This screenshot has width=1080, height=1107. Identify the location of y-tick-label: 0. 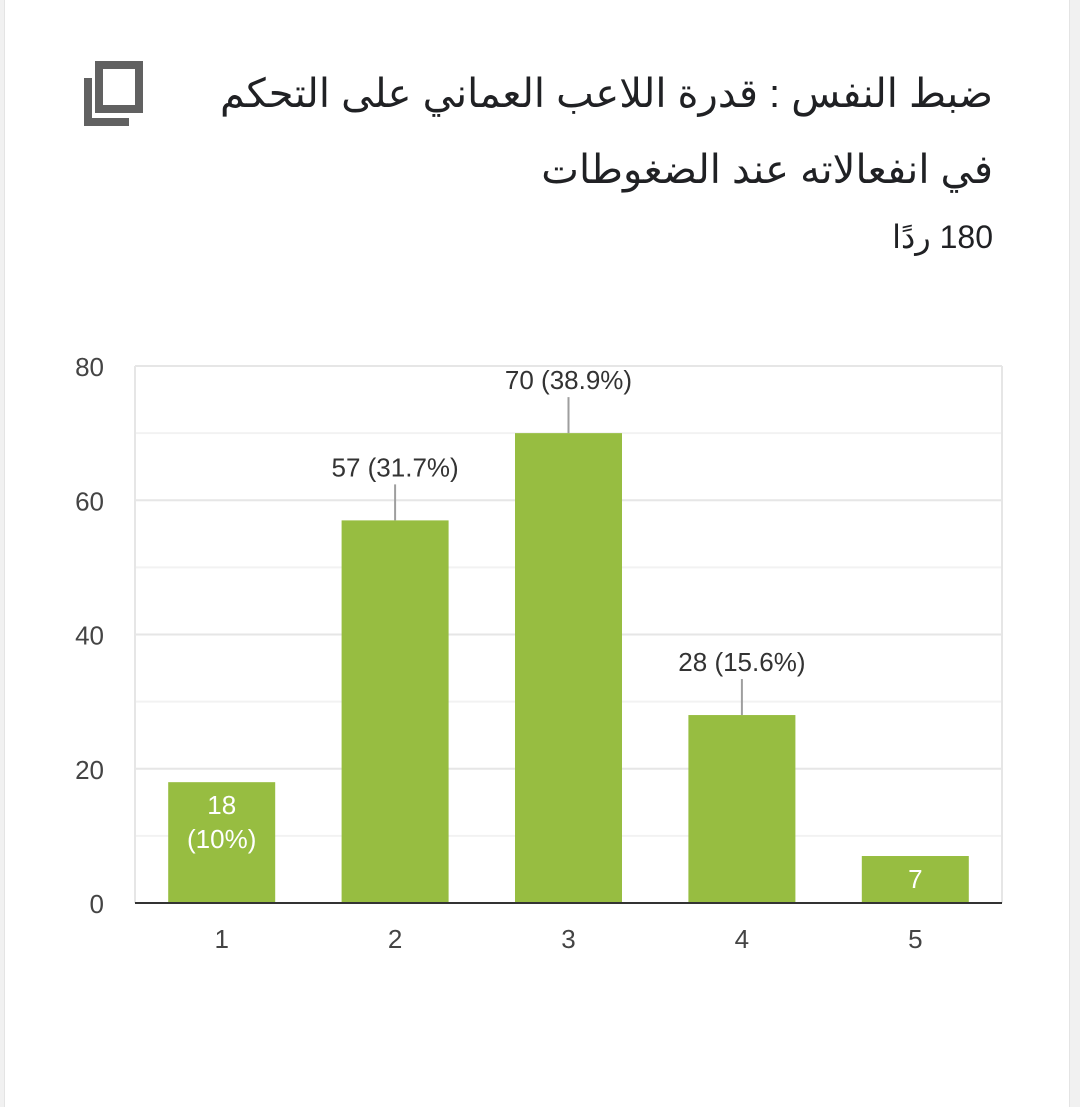
(97, 904).